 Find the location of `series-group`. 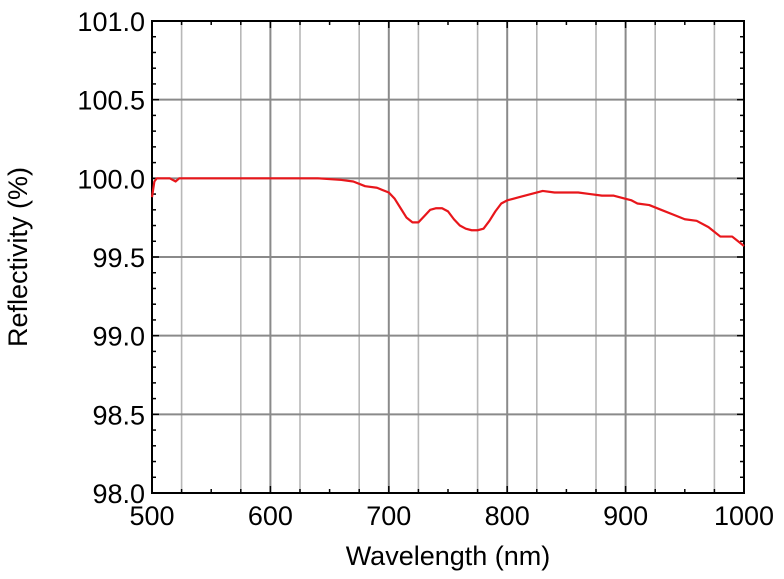

series-group is located at coordinates (447, 212).